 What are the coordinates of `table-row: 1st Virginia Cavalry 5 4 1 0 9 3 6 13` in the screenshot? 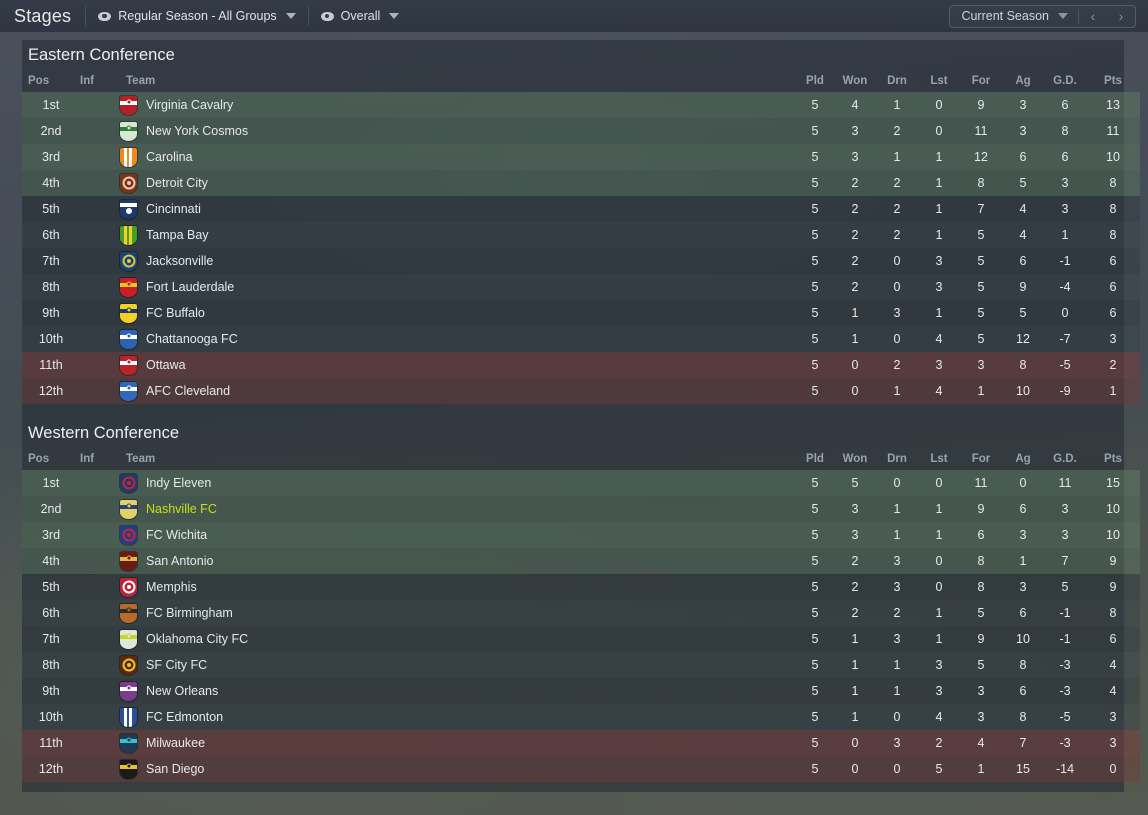 It's located at (585, 105).